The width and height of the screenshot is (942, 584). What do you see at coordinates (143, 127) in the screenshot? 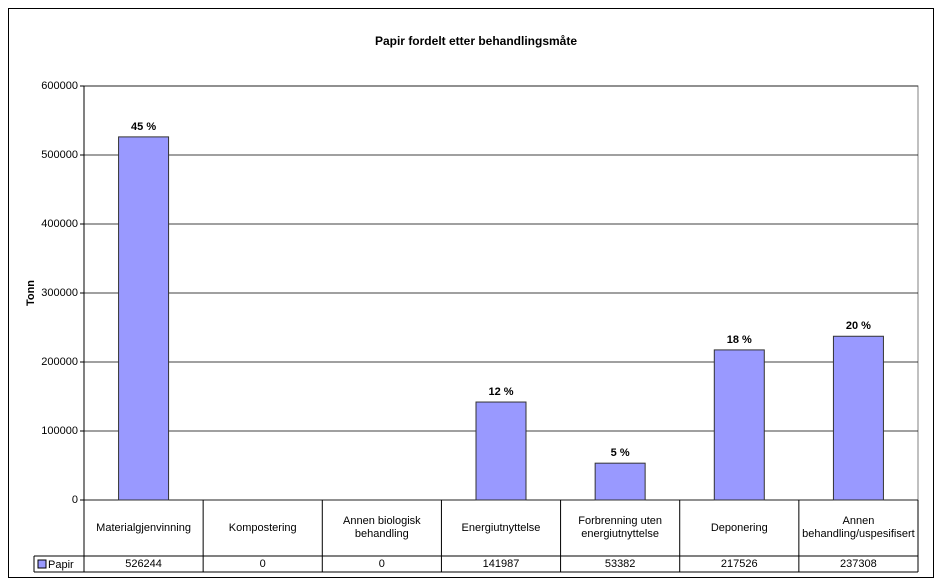
I see `data-label: 45 %` at bounding box center [143, 127].